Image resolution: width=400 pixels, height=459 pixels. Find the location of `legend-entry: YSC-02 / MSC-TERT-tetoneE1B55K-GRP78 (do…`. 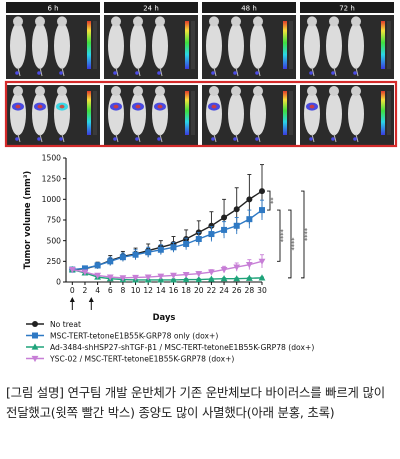

legend-entry: YSC-02 / MSC-TERT-tetoneE1B55K-GRP78 (do… is located at coordinates (130, 358).